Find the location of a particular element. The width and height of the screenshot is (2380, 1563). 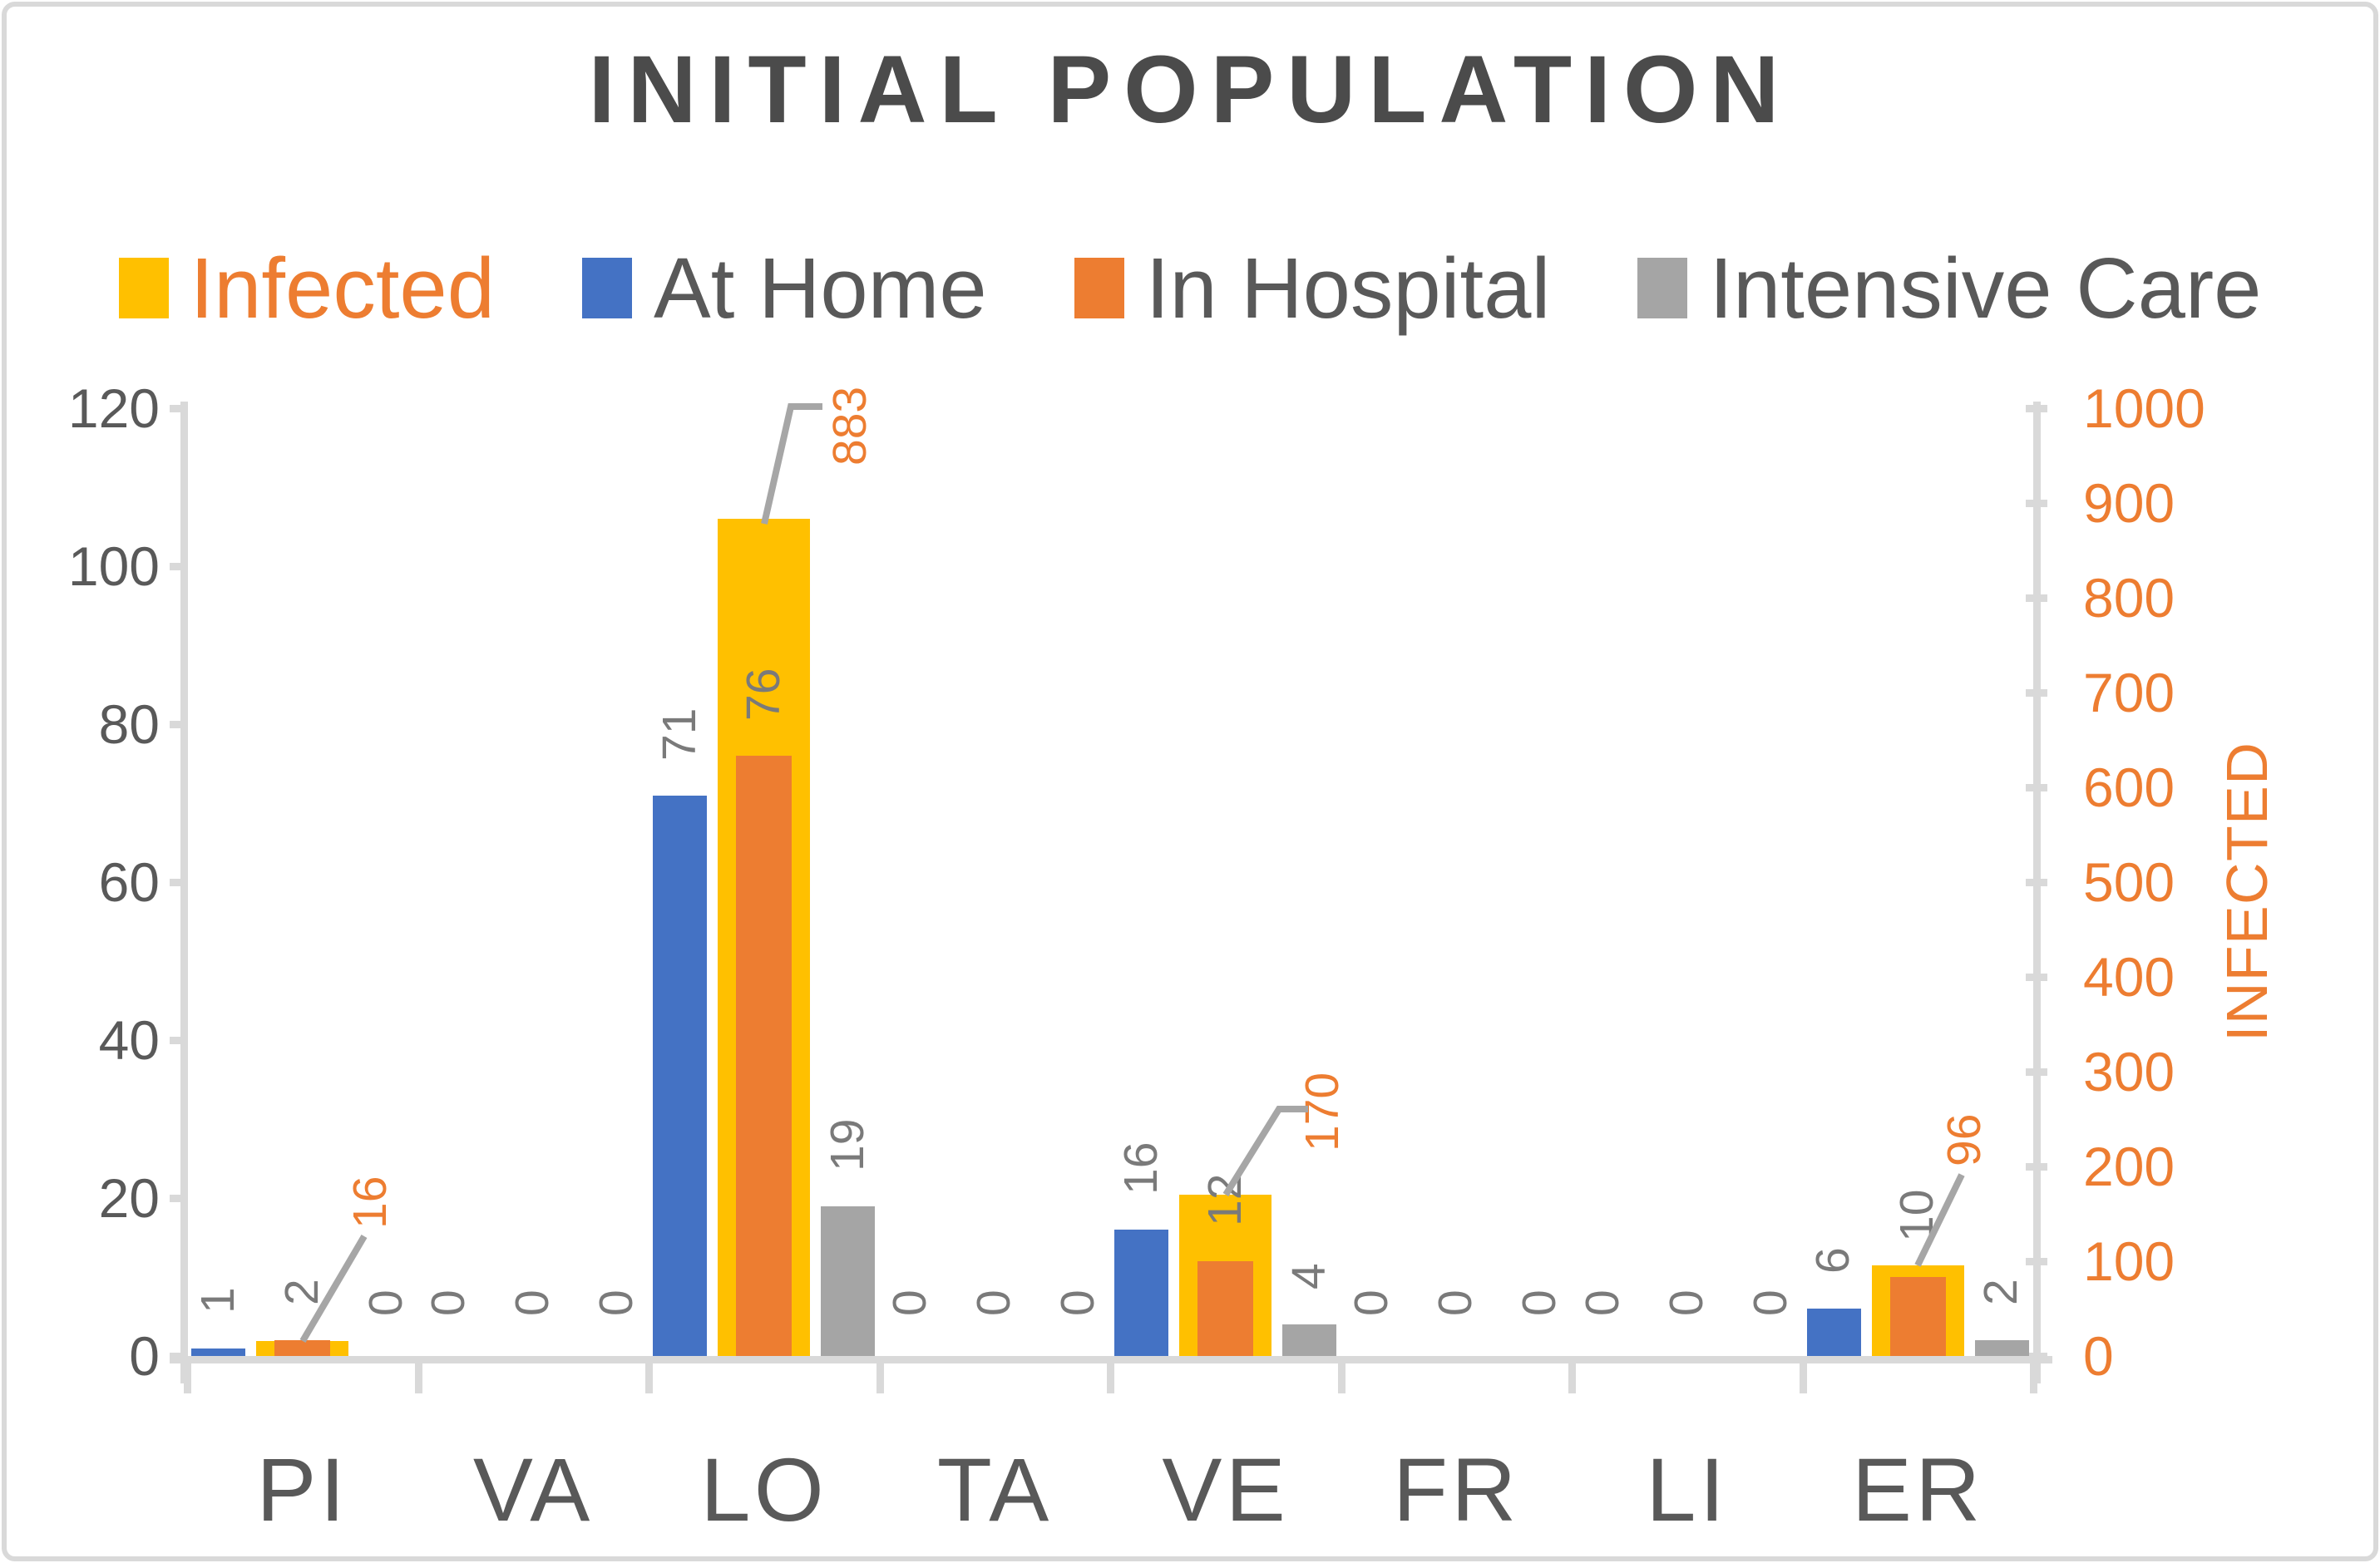

bar-at-home-ER is located at coordinates (1833, 1332).